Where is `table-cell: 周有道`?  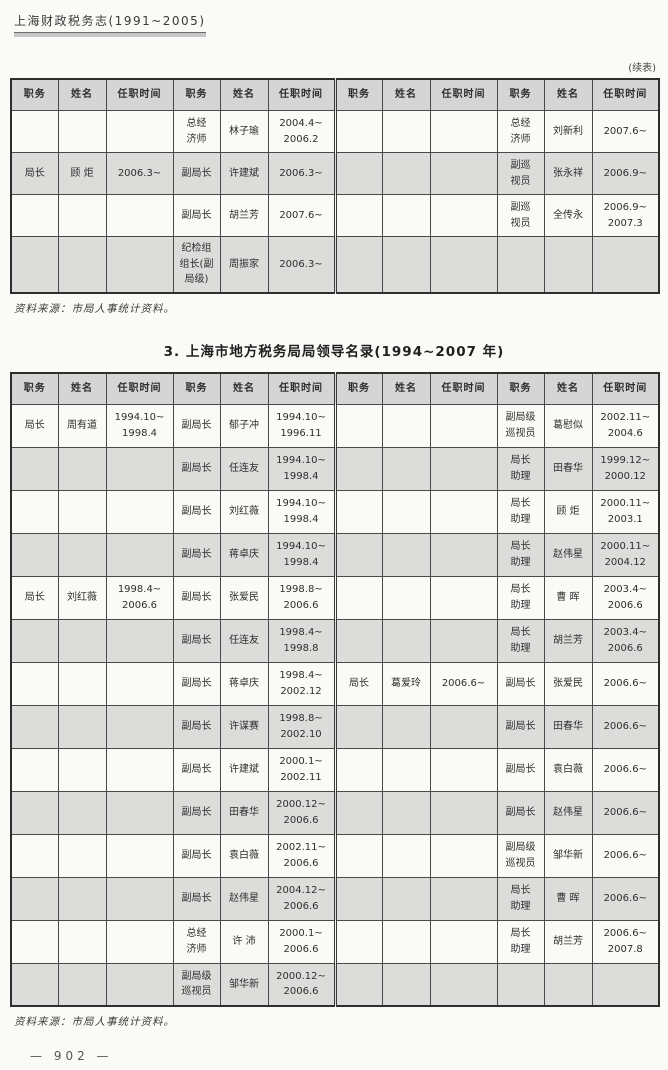 table-cell: 周有道 is located at coordinates (82, 425).